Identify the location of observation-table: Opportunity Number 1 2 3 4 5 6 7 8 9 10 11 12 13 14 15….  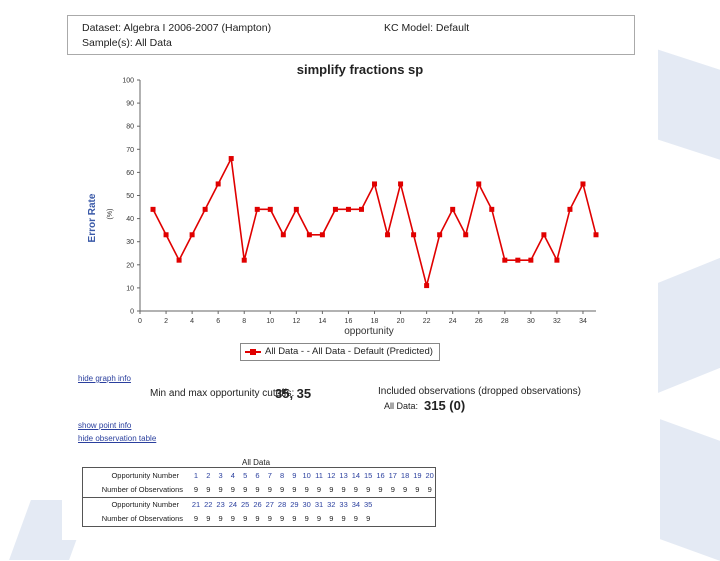
(259, 497).